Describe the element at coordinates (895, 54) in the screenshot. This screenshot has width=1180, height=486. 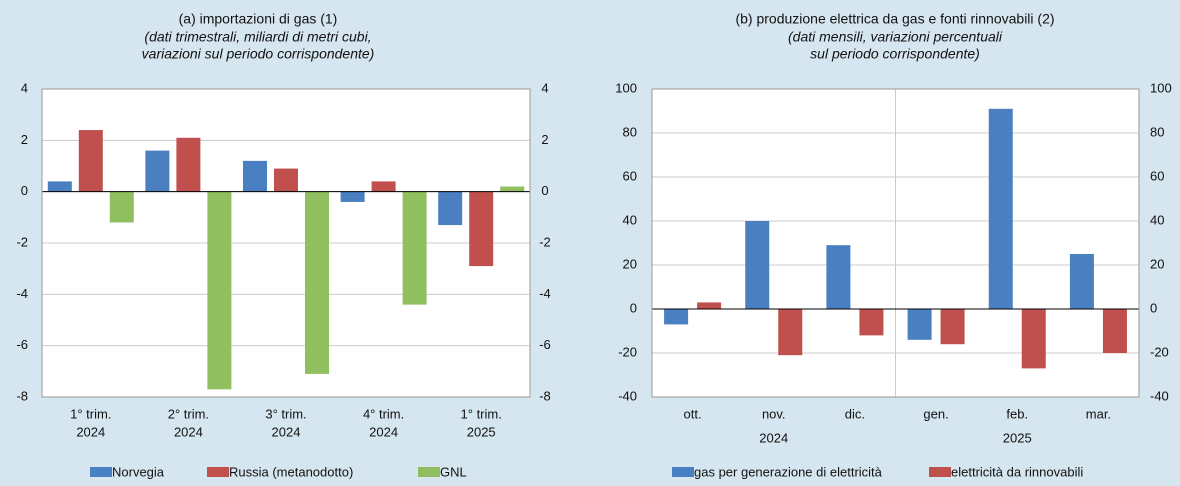
I see `chart-subtitle: sul periodo corrispondente)` at that location.